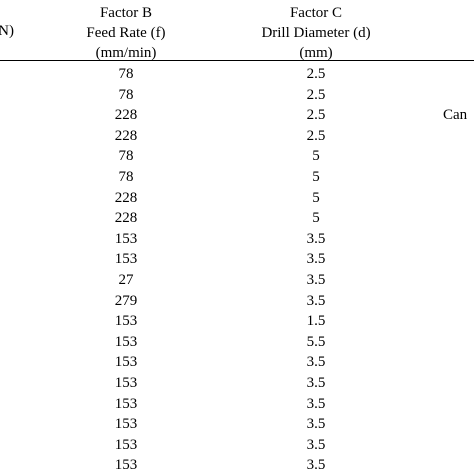 The height and width of the screenshot is (474, 474). I want to click on factor-c-unit: (mm), so click(316, 53).